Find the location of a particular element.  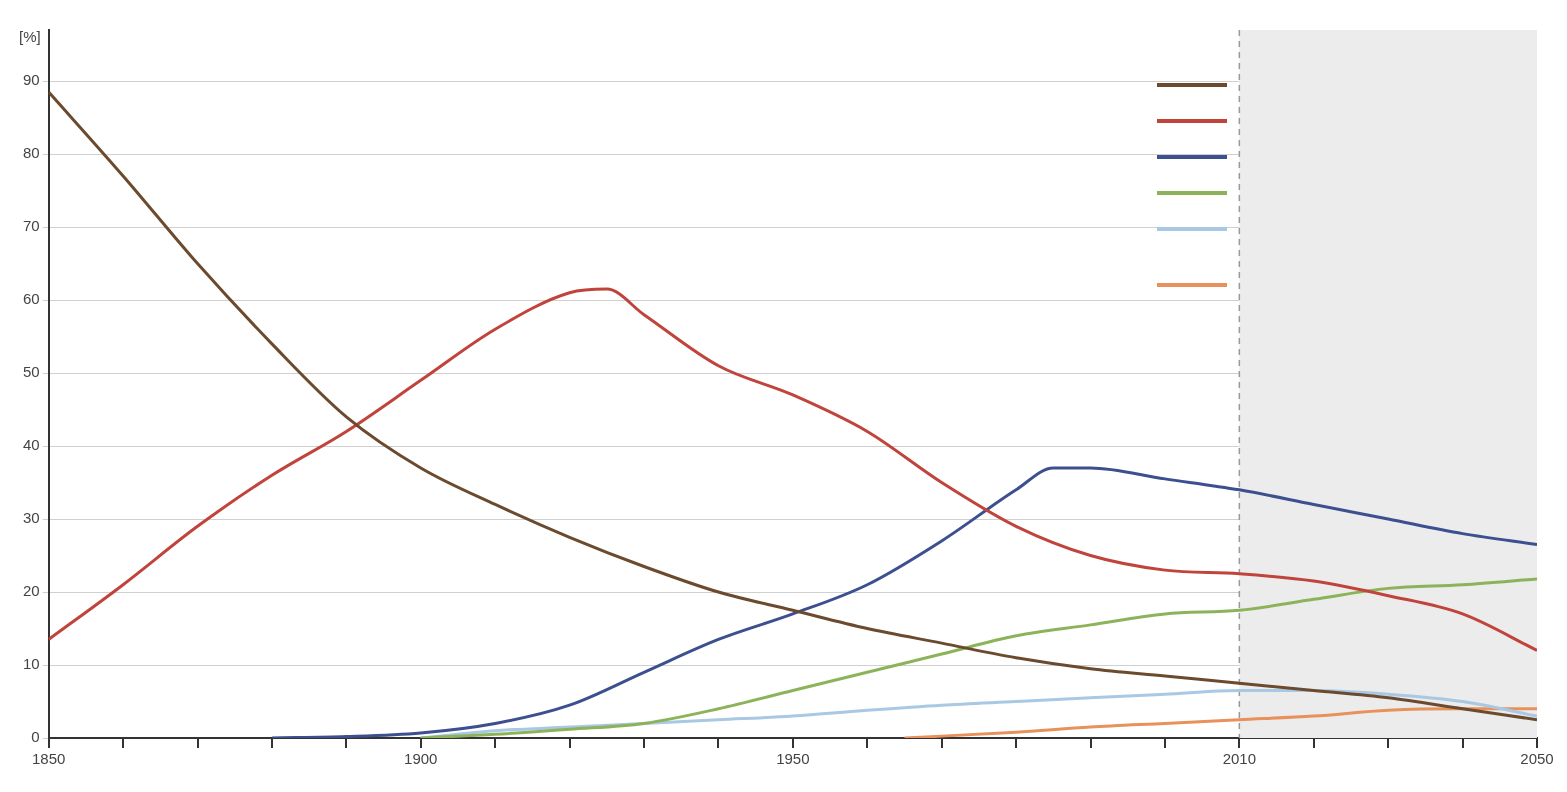

y-tick-label: 0 is located at coordinates (35, 737).